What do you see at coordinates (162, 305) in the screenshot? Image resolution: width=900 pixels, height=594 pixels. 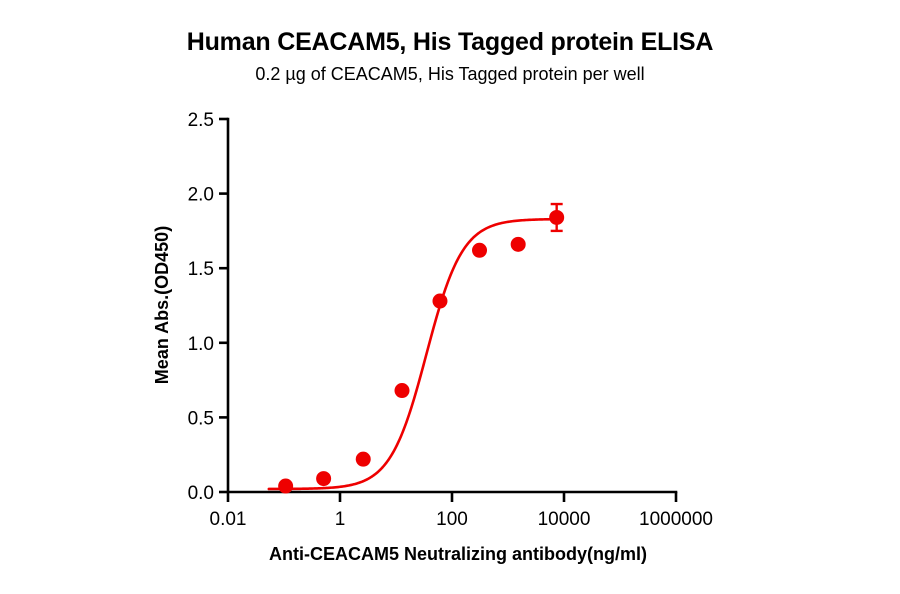 I see `y-axis-title: Mean Abs.(OD450)` at bounding box center [162, 305].